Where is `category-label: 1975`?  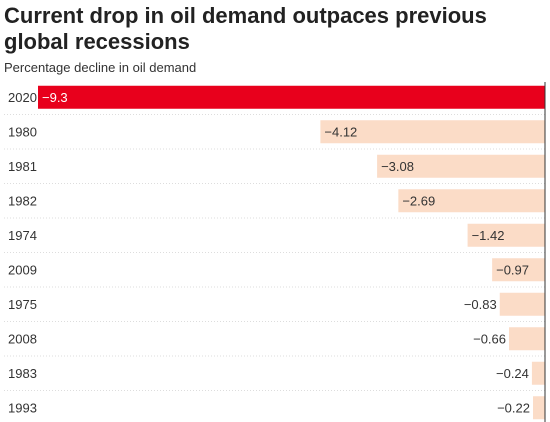 category-label: 1975 is located at coordinates (22, 304).